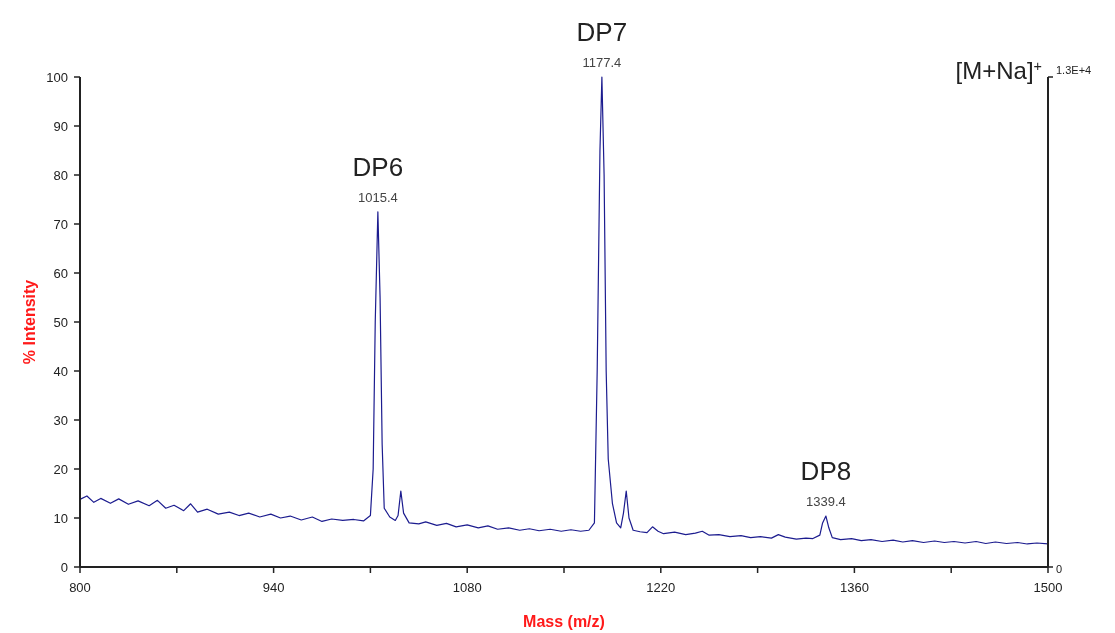 The image size is (1115, 633). I want to click on y-tick-label: 10, so click(60, 518).